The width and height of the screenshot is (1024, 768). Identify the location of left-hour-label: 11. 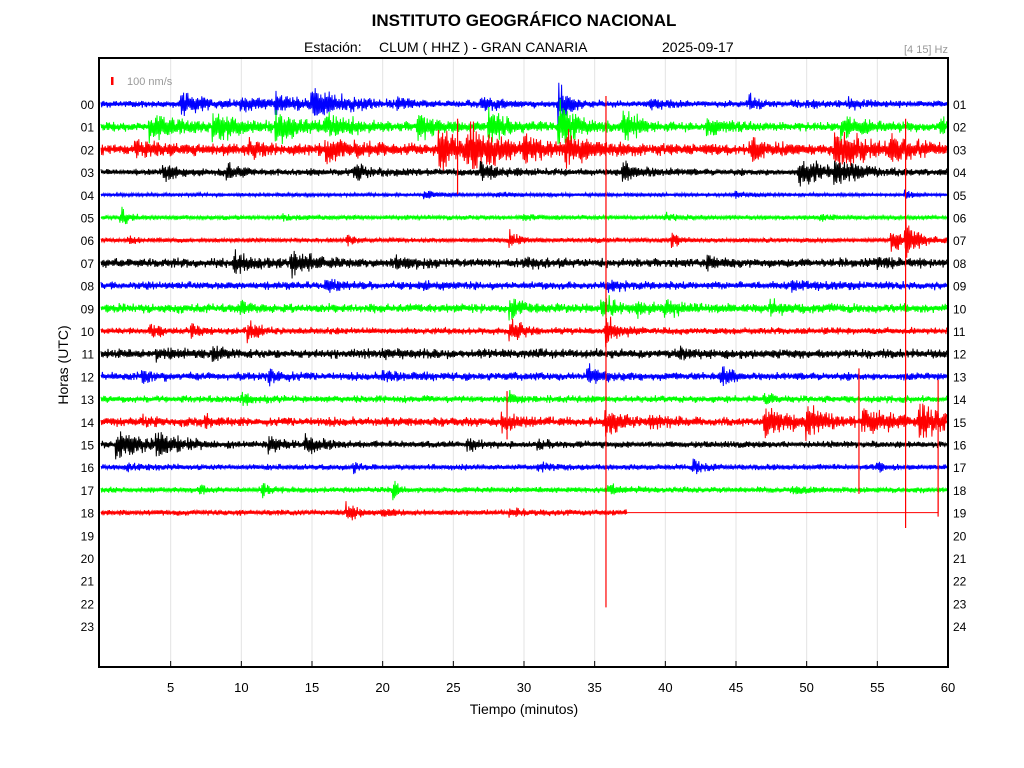
(88, 355).